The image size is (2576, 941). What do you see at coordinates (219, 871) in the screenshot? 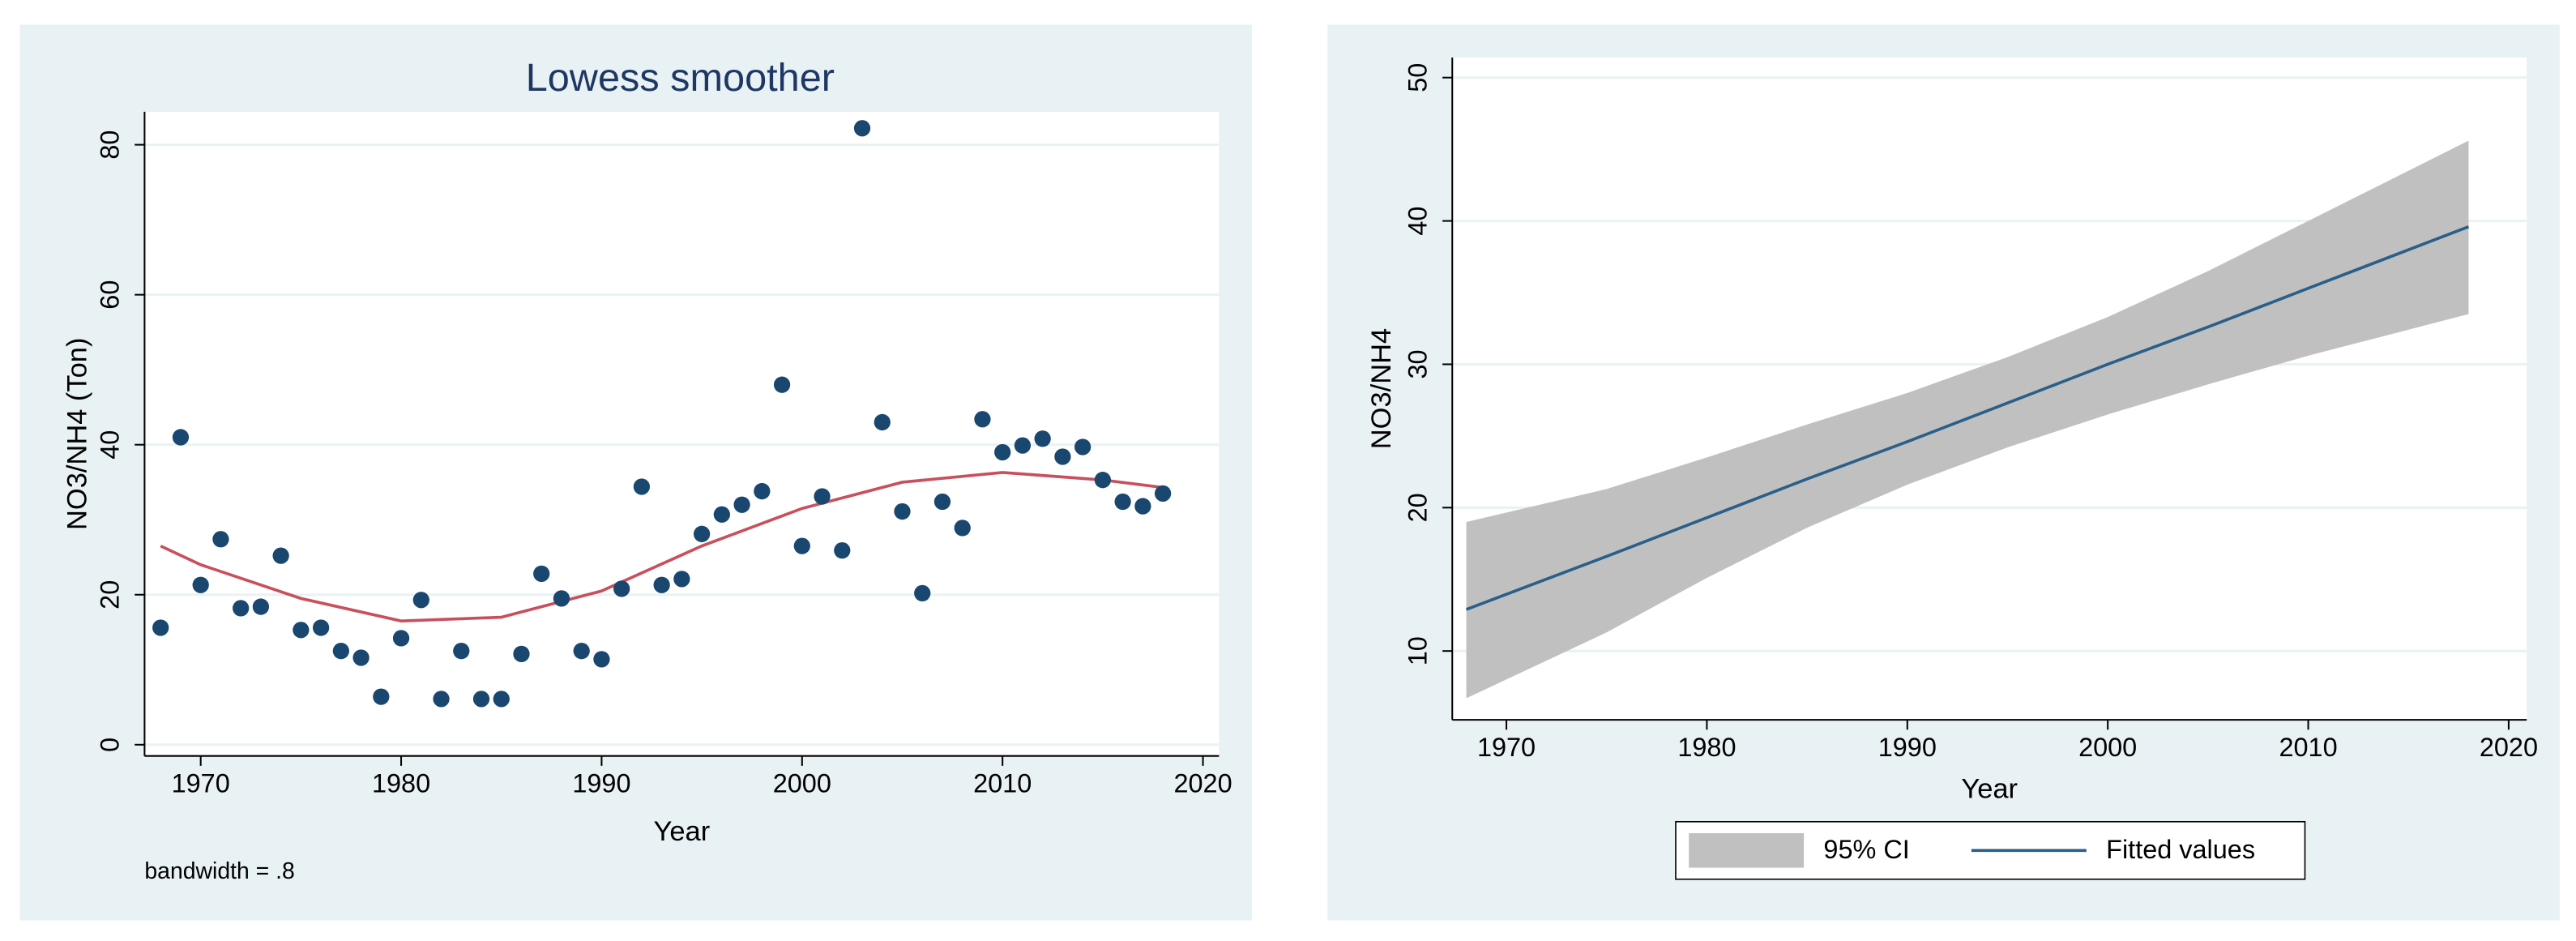
I see `note: bandwidth = .8` at bounding box center [219, 871].